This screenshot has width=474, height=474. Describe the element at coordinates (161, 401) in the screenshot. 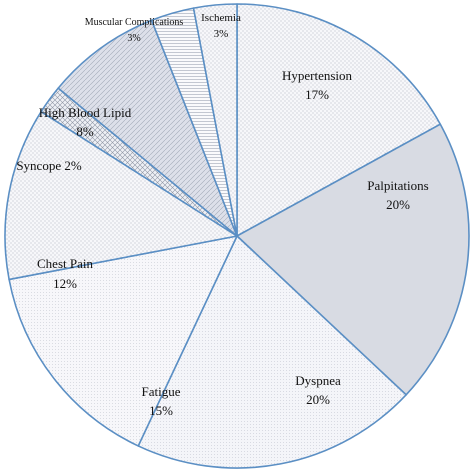

I see `slice-label-fatigue: Fatigue 15%` at that location.